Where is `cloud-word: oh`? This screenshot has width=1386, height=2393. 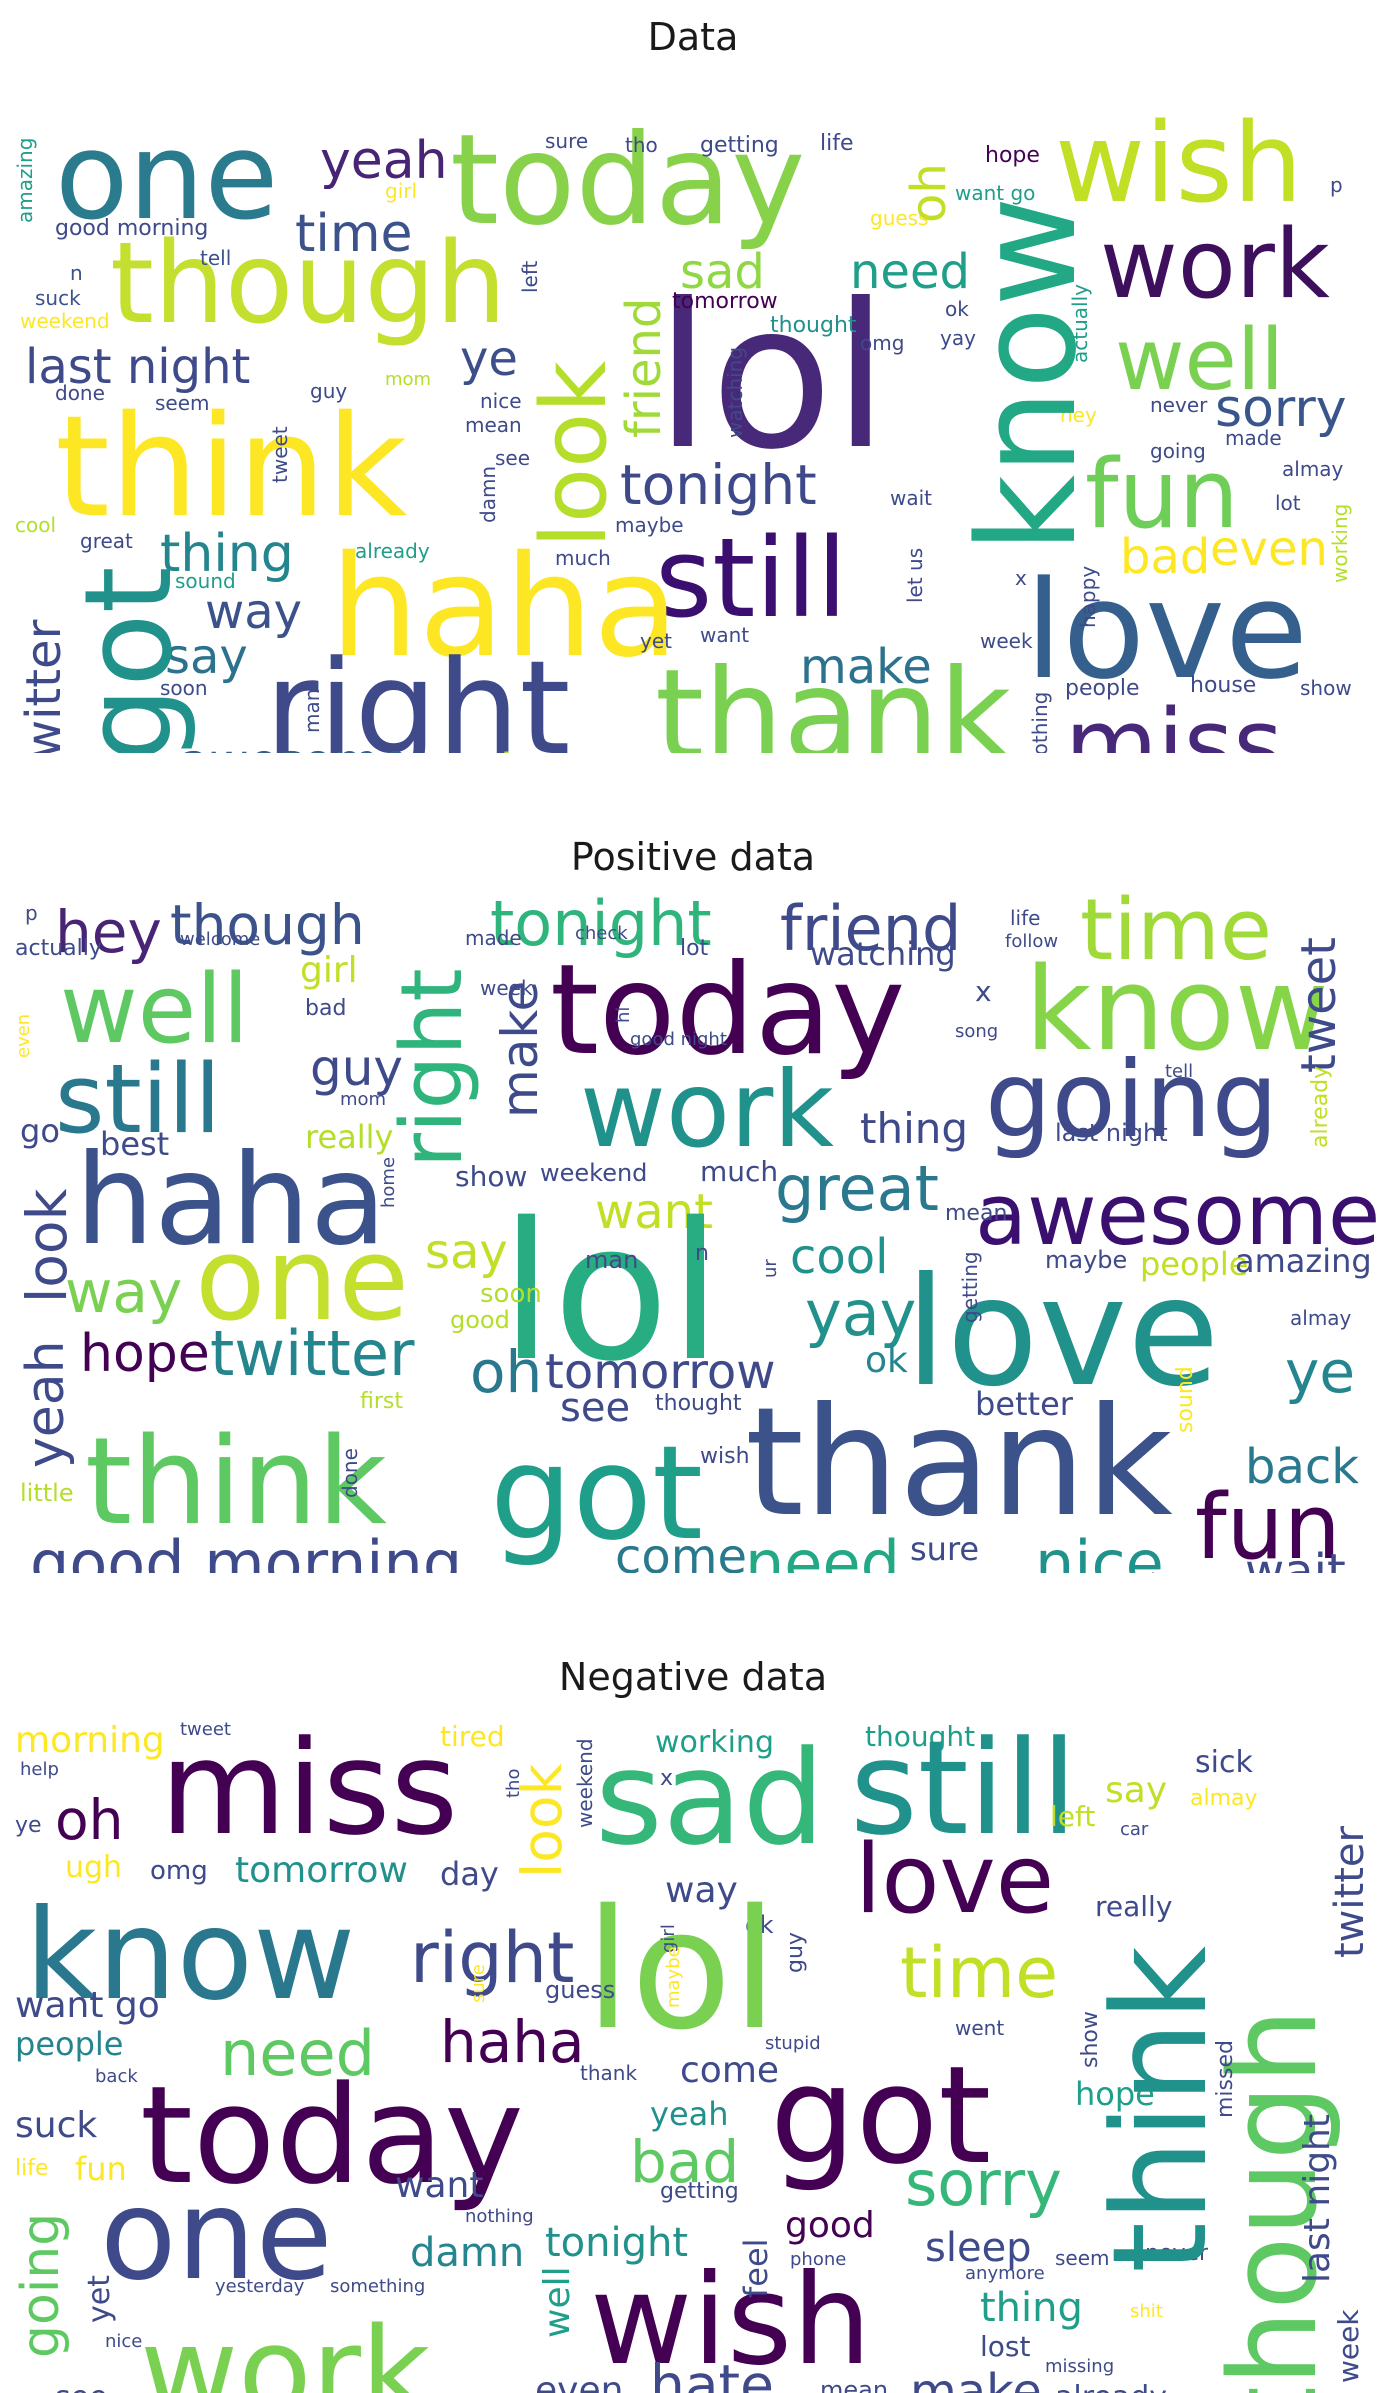
cloud-word: oh is located at coordinates (506, 1372).